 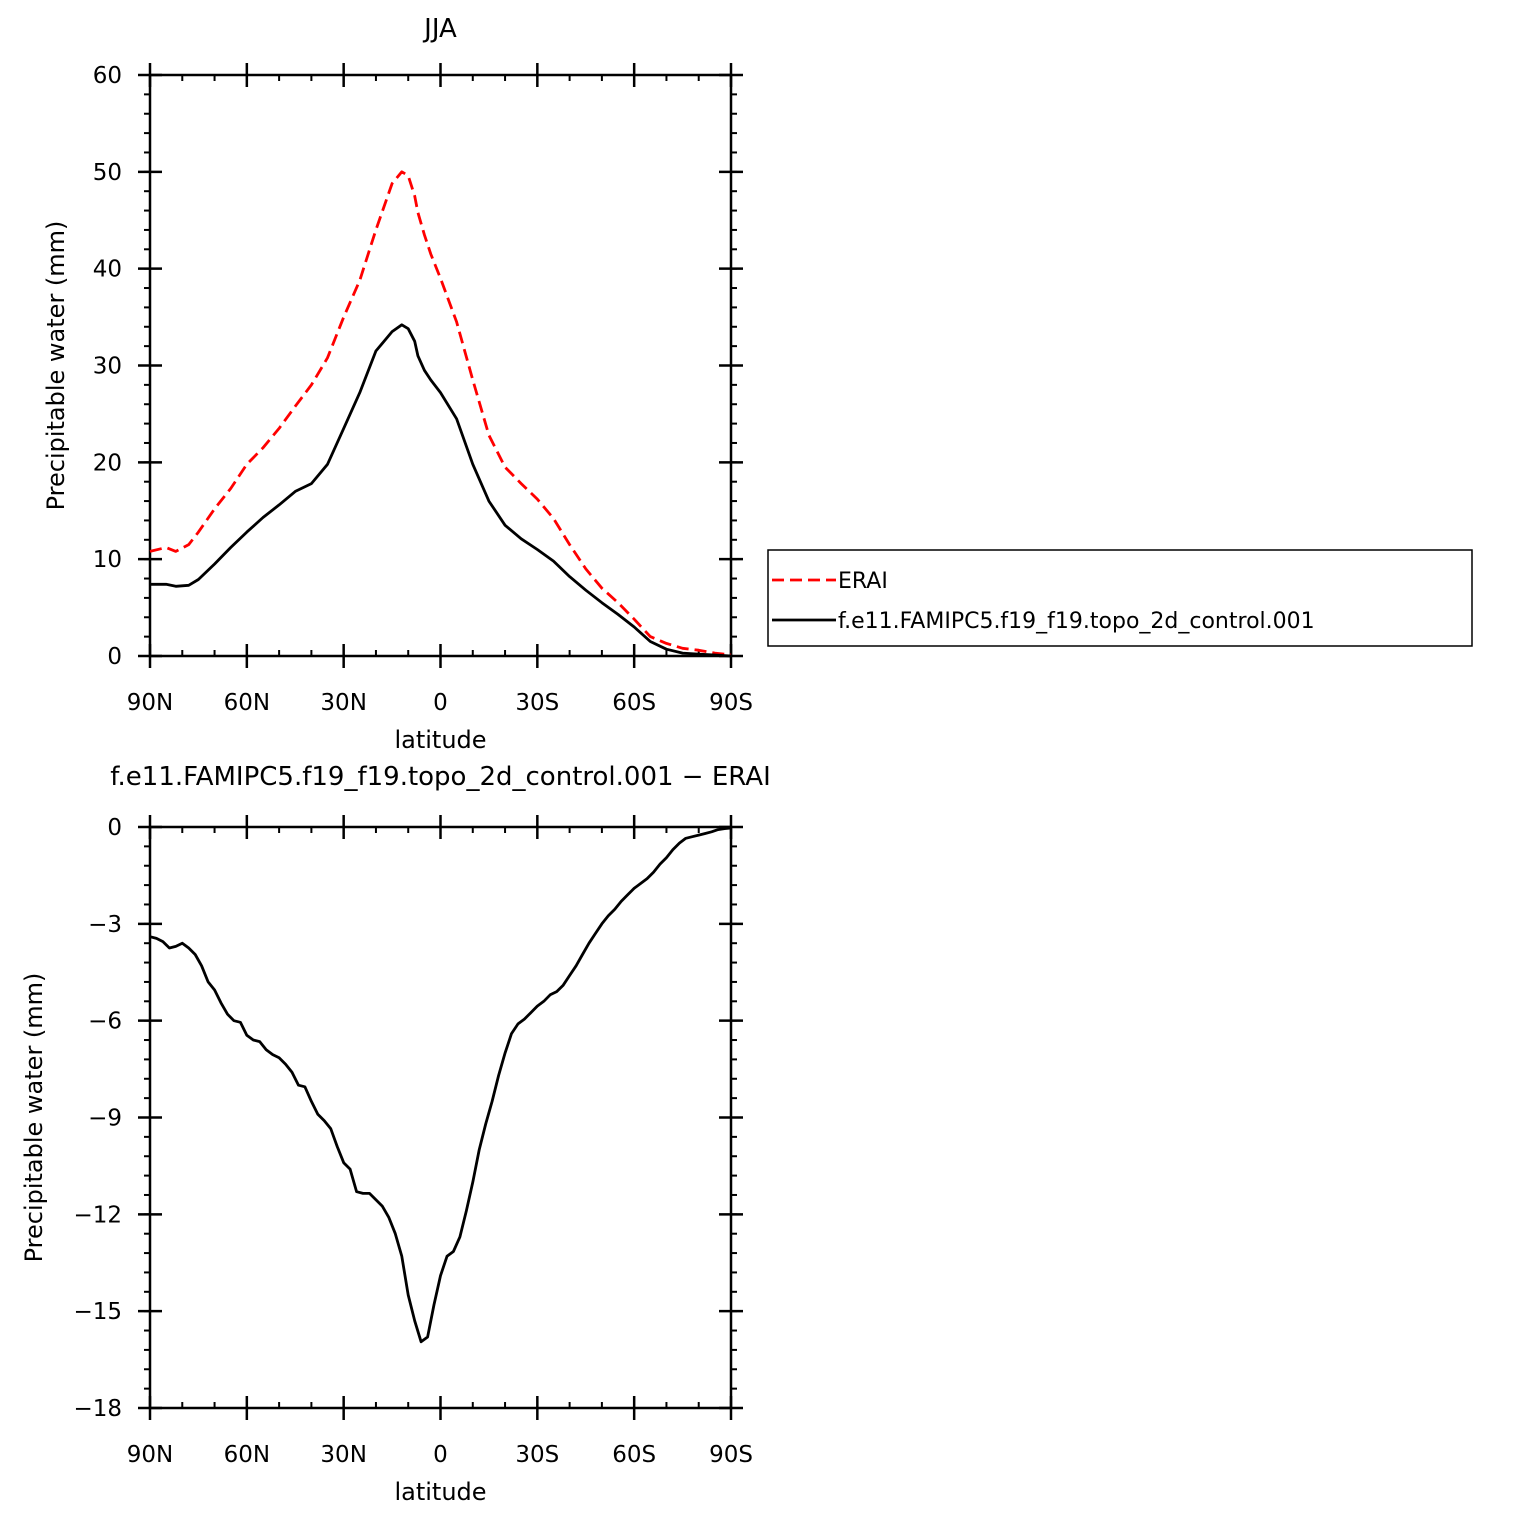 I want to click on chart-title: JJA, so click(x=439, y=29).